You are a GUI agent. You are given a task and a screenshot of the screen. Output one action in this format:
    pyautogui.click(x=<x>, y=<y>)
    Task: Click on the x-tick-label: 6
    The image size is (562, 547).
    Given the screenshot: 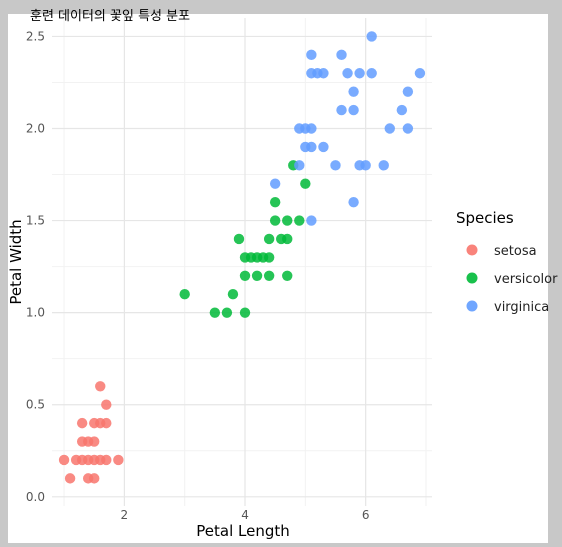 What is the action you would take?
    pyautogui.click(x=366, y=515)
    